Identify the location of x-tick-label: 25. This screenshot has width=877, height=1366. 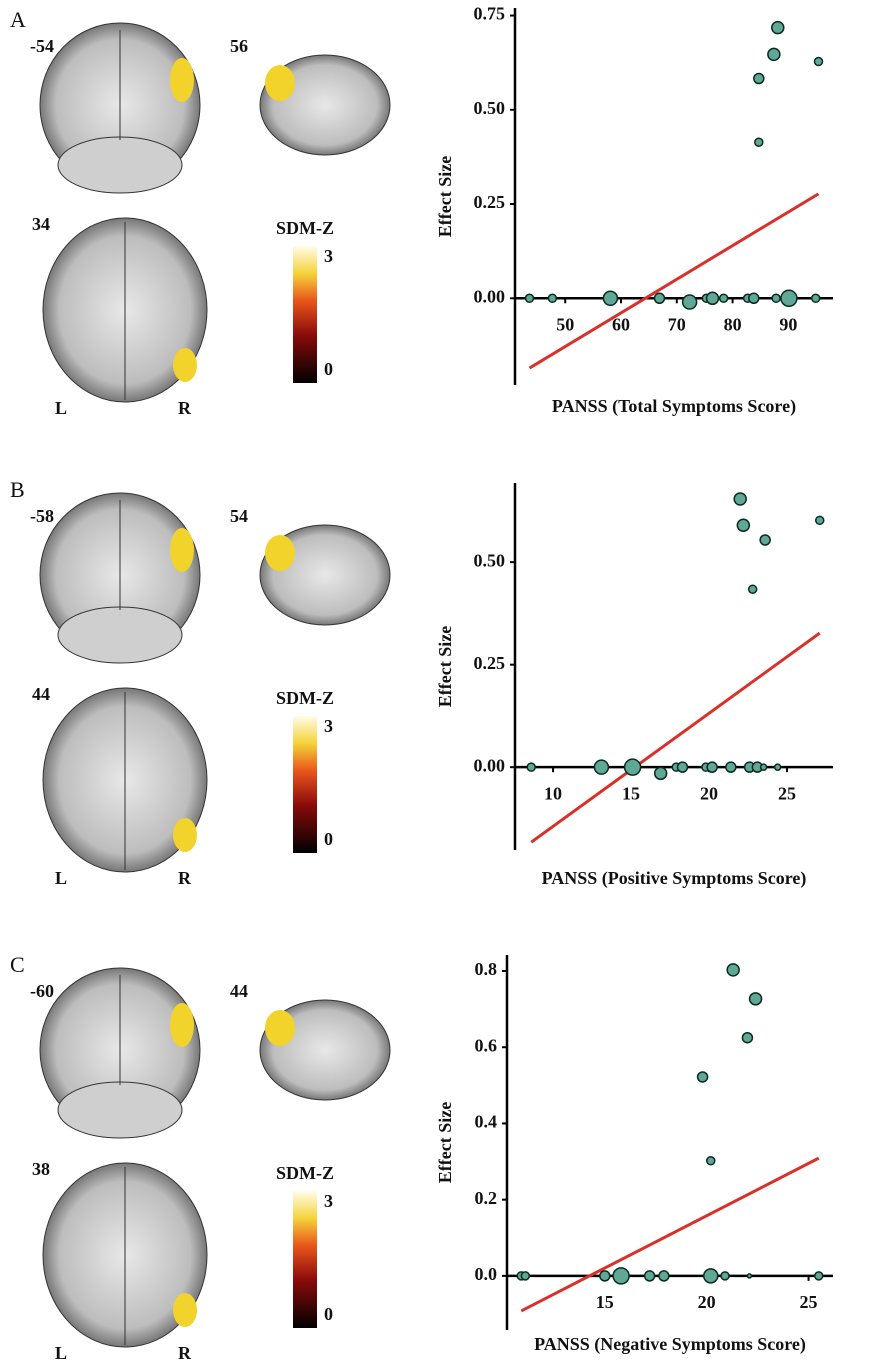
(809, 1302).